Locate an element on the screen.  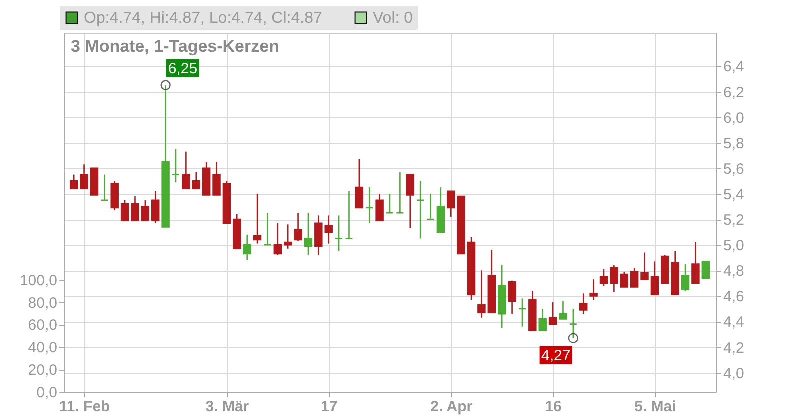
y-tick-label: 4,6 is located at coordinates (734, 297).